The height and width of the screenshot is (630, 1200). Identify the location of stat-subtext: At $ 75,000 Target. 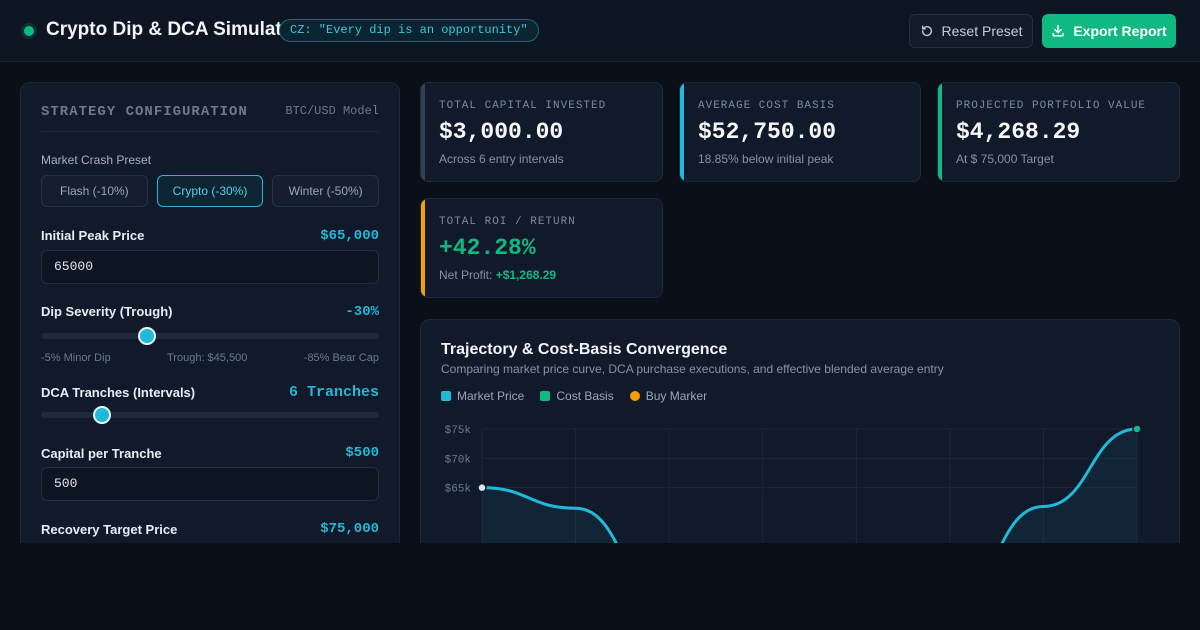
(1005, 159).